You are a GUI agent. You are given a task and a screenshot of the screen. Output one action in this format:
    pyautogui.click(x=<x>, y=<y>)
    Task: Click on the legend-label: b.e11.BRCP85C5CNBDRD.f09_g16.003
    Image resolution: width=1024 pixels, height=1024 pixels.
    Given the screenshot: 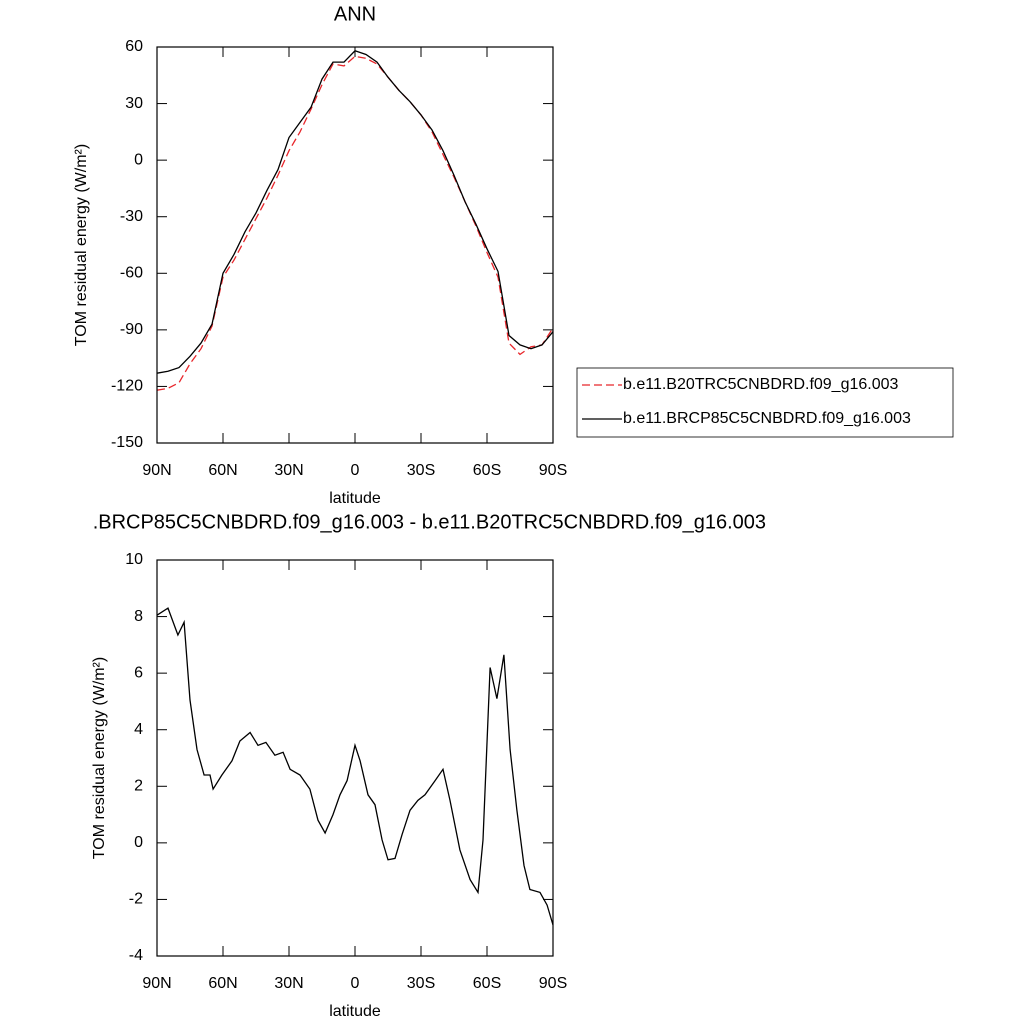 What is the action you would take?
    pyautogui.click(x=767, y=418)
    